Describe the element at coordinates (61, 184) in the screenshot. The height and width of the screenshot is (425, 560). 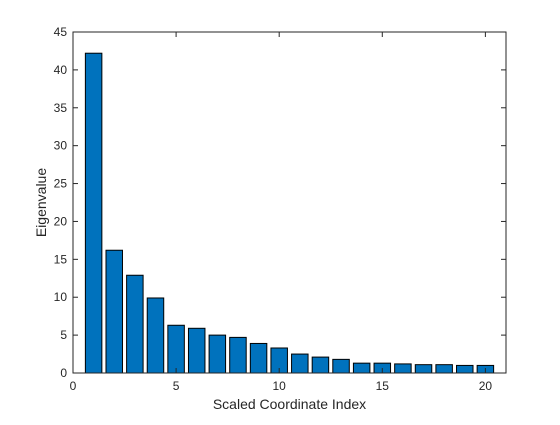
I see `y-tick-label-25: 25` at that location.